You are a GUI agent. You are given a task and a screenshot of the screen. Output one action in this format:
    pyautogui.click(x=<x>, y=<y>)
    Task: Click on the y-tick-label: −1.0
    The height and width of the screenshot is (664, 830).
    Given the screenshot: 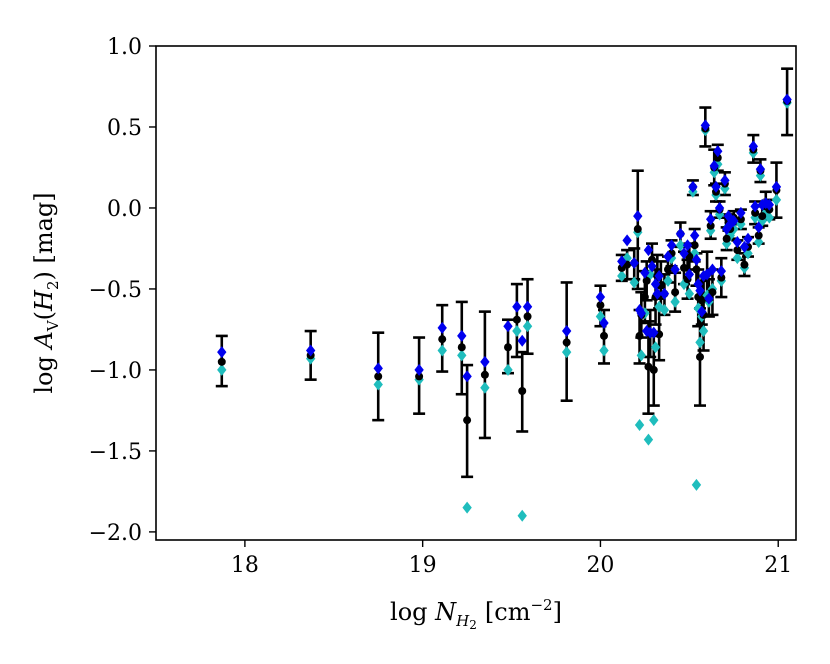 What is the action you would take?
    pyautogui.click(x=115, y=371)
    